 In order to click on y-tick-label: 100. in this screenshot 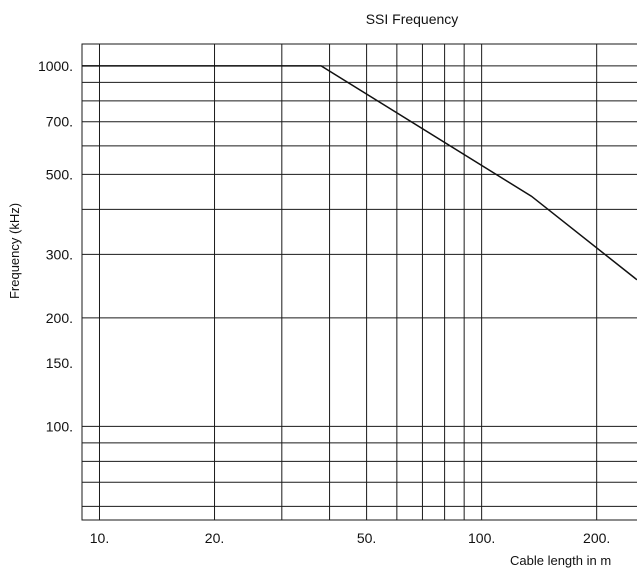, I will do `click(59, 426)`.